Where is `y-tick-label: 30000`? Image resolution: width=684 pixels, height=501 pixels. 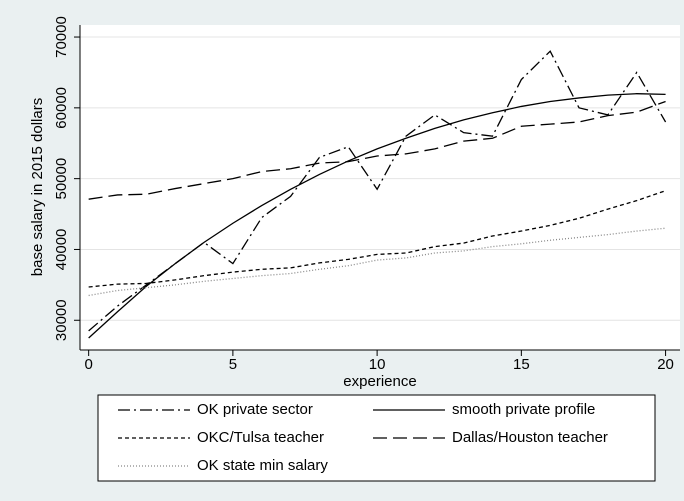
y-tick-label: 30000 is located at coordinates (61, 320).